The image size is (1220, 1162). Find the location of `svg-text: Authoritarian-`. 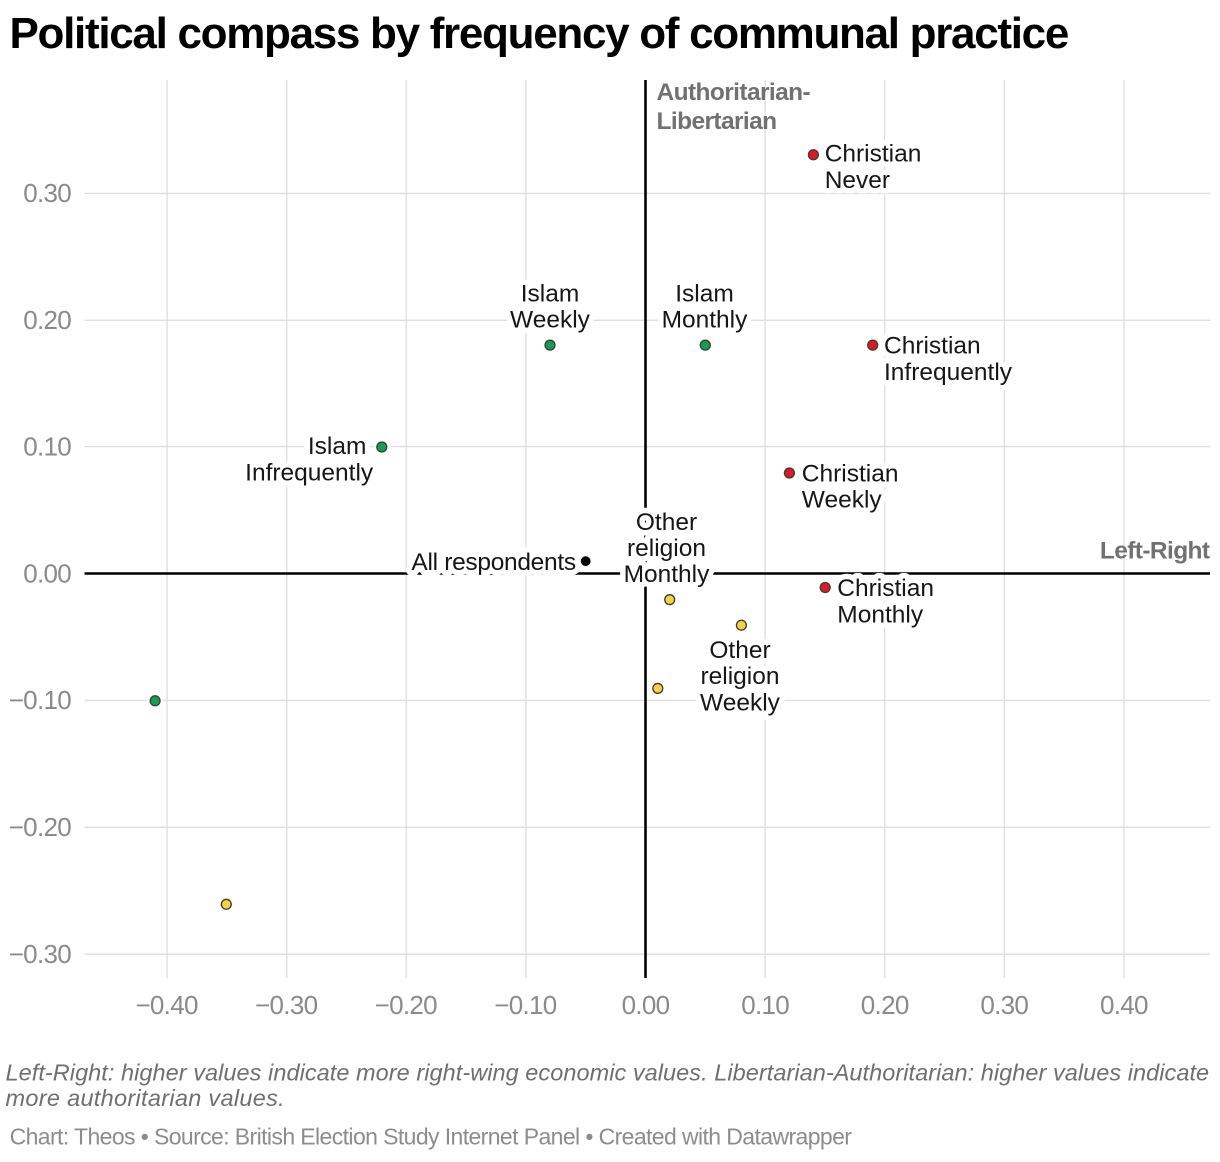

svg-text: Authoritarian- is located at coordinates (734, 92).